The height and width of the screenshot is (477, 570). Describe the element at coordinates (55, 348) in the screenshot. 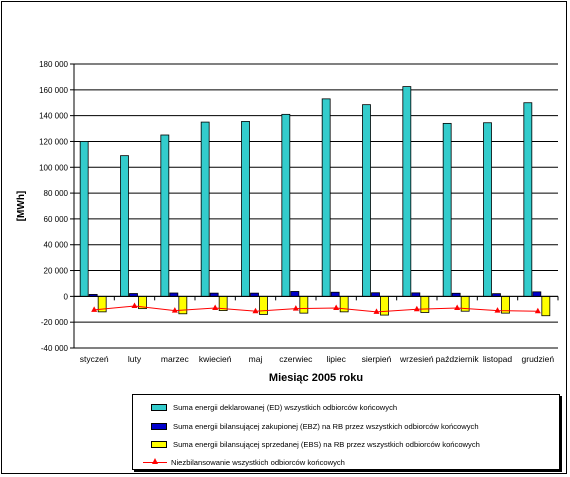

I see `y-tick-label: -40 000` at that location.